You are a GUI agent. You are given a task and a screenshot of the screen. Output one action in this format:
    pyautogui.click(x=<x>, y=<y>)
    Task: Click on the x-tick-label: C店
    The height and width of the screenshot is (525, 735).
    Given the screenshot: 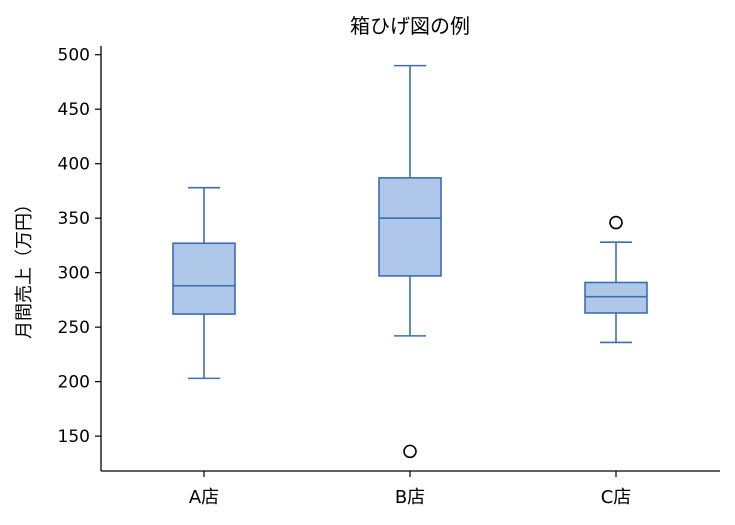 What is the action you would take?
    pyautogui.click(x=616, y=497)
    